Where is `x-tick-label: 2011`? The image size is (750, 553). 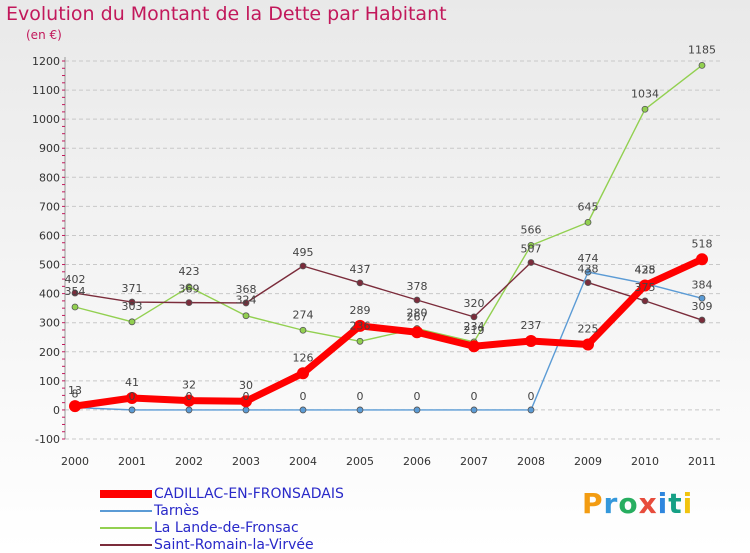
x-tick-label: 2011 is located at coordinates (702, 461).